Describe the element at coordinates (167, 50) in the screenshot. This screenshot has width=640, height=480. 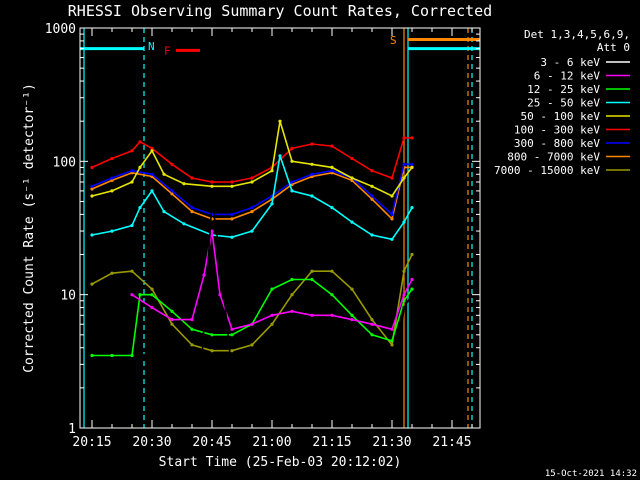
I see `flare-label: F` at that location.